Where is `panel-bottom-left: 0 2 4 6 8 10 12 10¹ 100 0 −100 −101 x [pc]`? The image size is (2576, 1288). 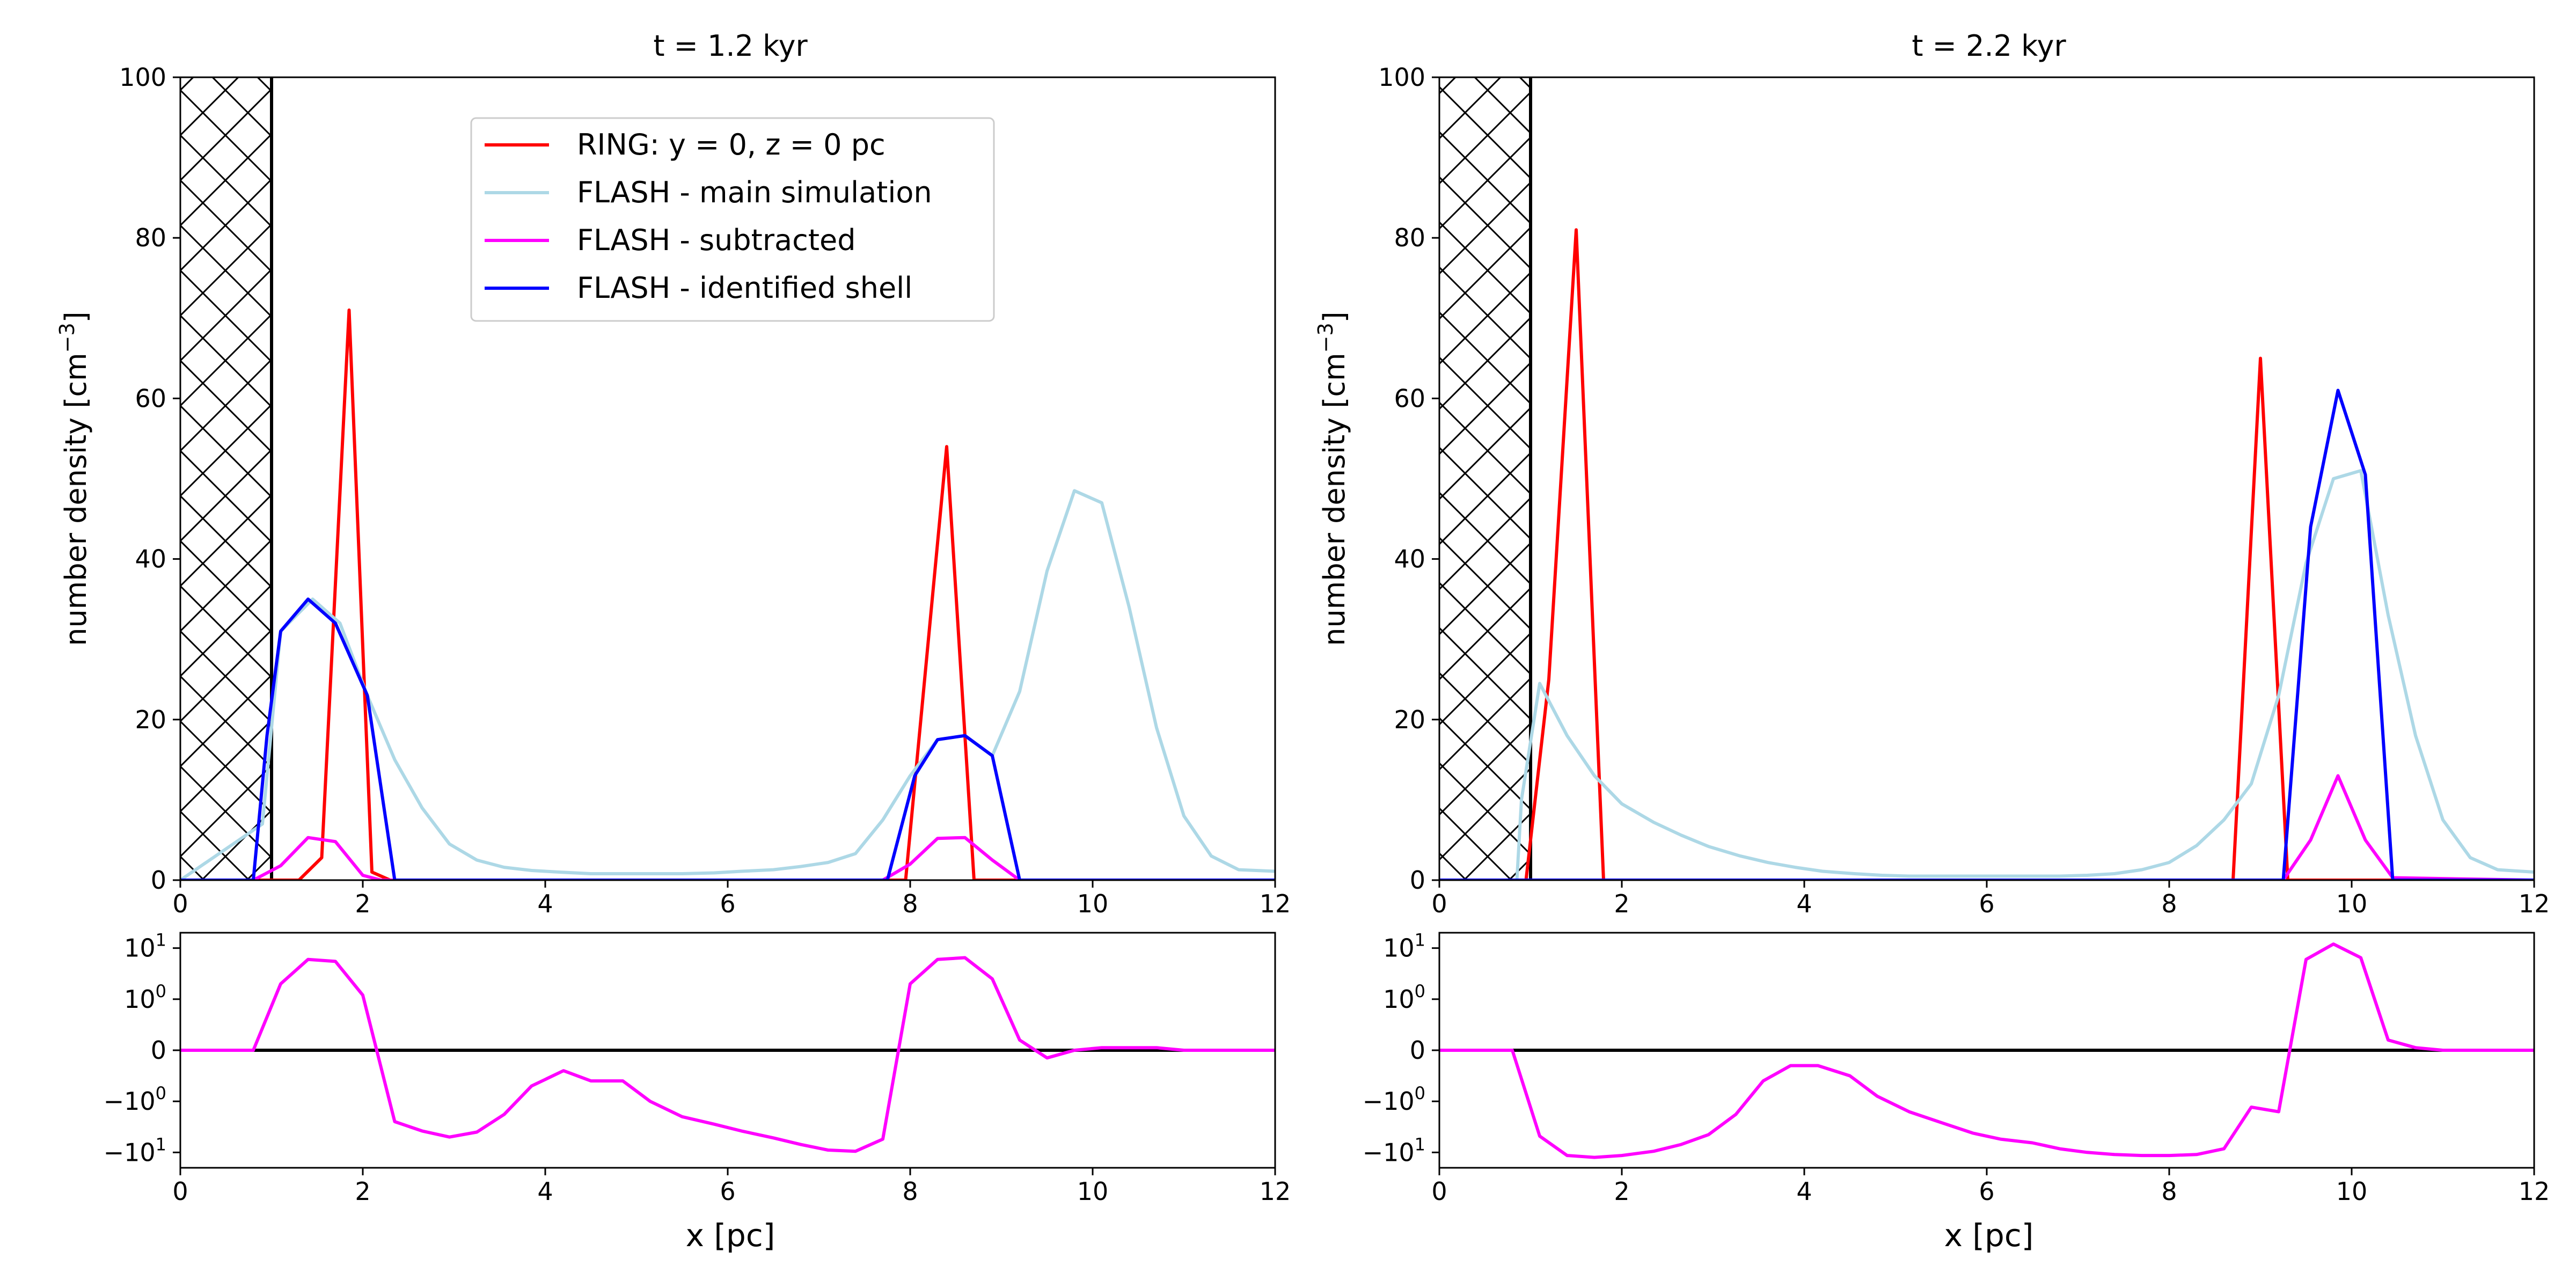 panel-bottom-left: 0 2 4 6 8 10 12 10¹ 100 0 −100 −101 x [pc] is located at coordinates (697, 1092).